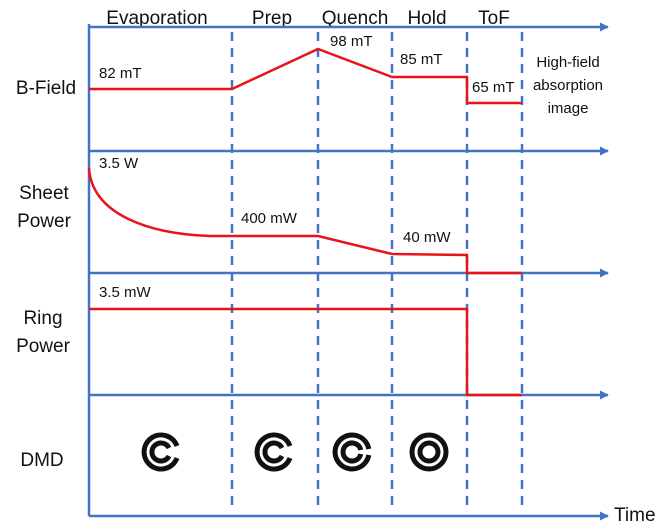 The width and height of the screenshot is (662, 523). I want to click on sheet-power-trace, so click(304, 221).